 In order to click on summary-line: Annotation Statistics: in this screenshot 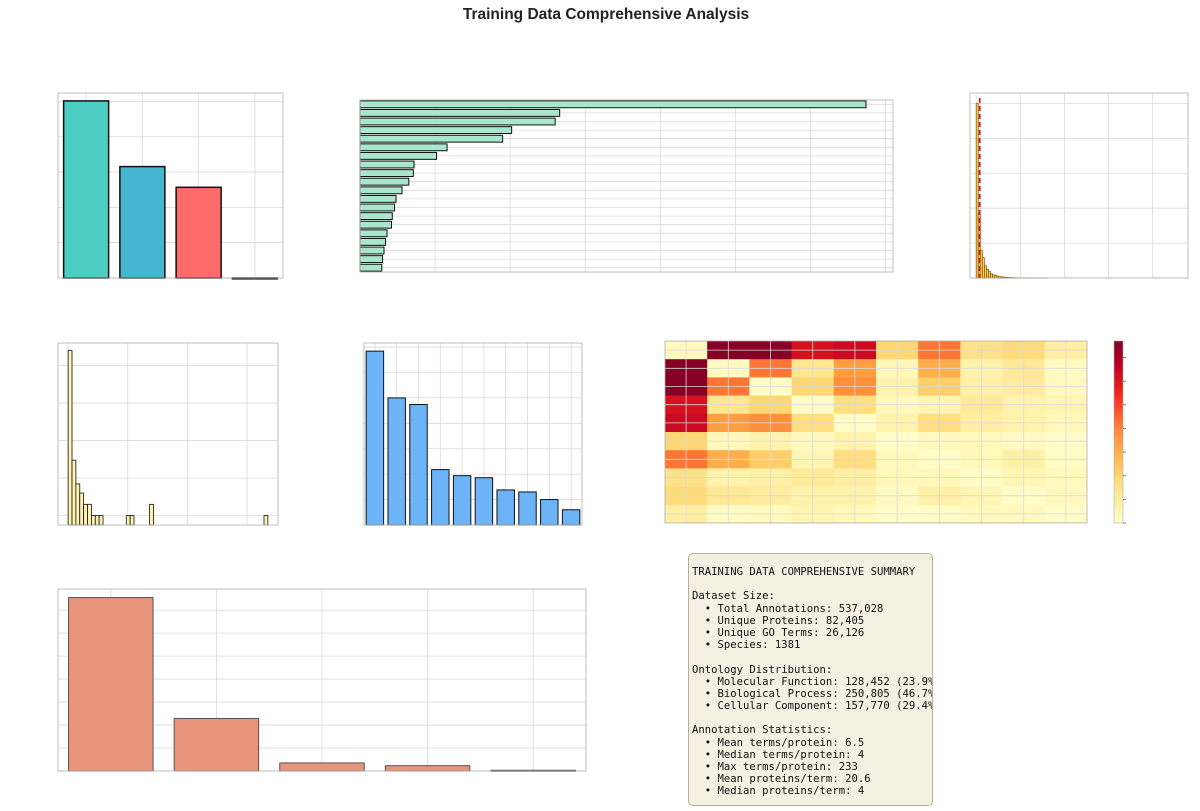, I will do `click(762, 730)`.